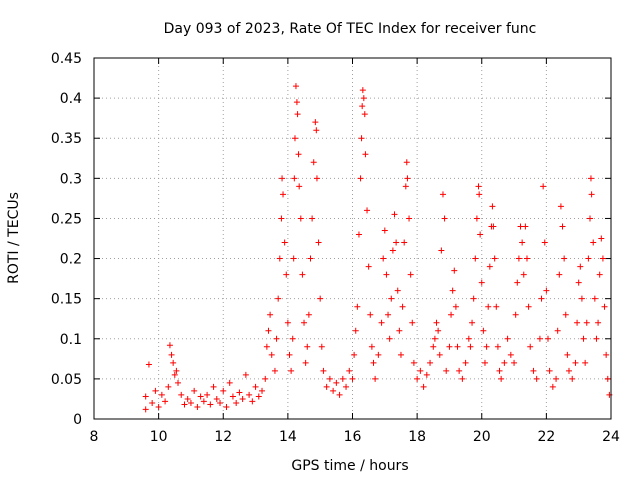 Image resolution: width=640 pixels, height=480 pixels. Describe the element at coordinates (66, 59) in the screenshot. I see `y-tick-label: 0.45` at that location.